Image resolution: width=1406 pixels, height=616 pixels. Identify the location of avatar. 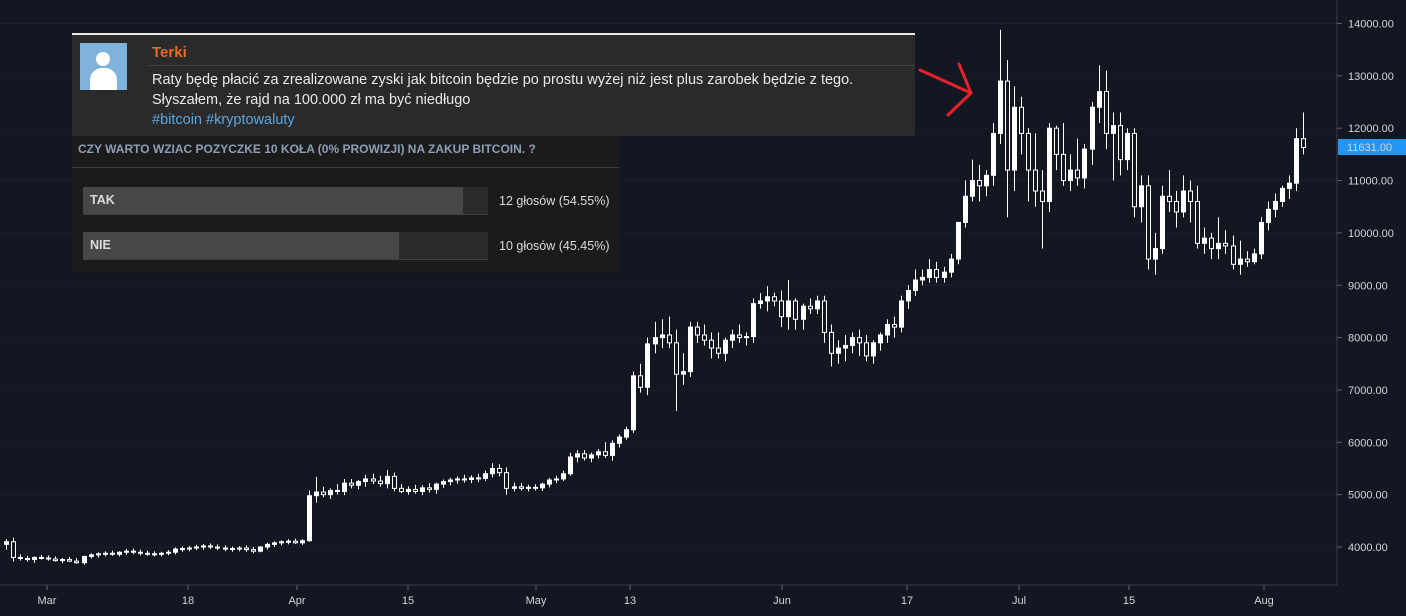
(103, 66).